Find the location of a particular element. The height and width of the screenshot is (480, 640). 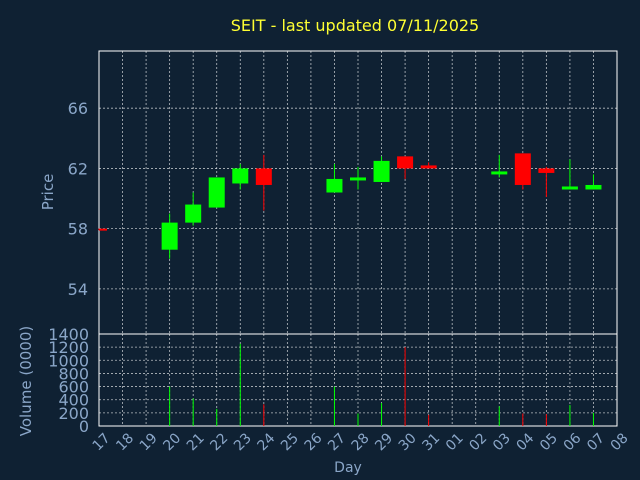

day-tick-label: 05 is located at coordinates (549, 442).